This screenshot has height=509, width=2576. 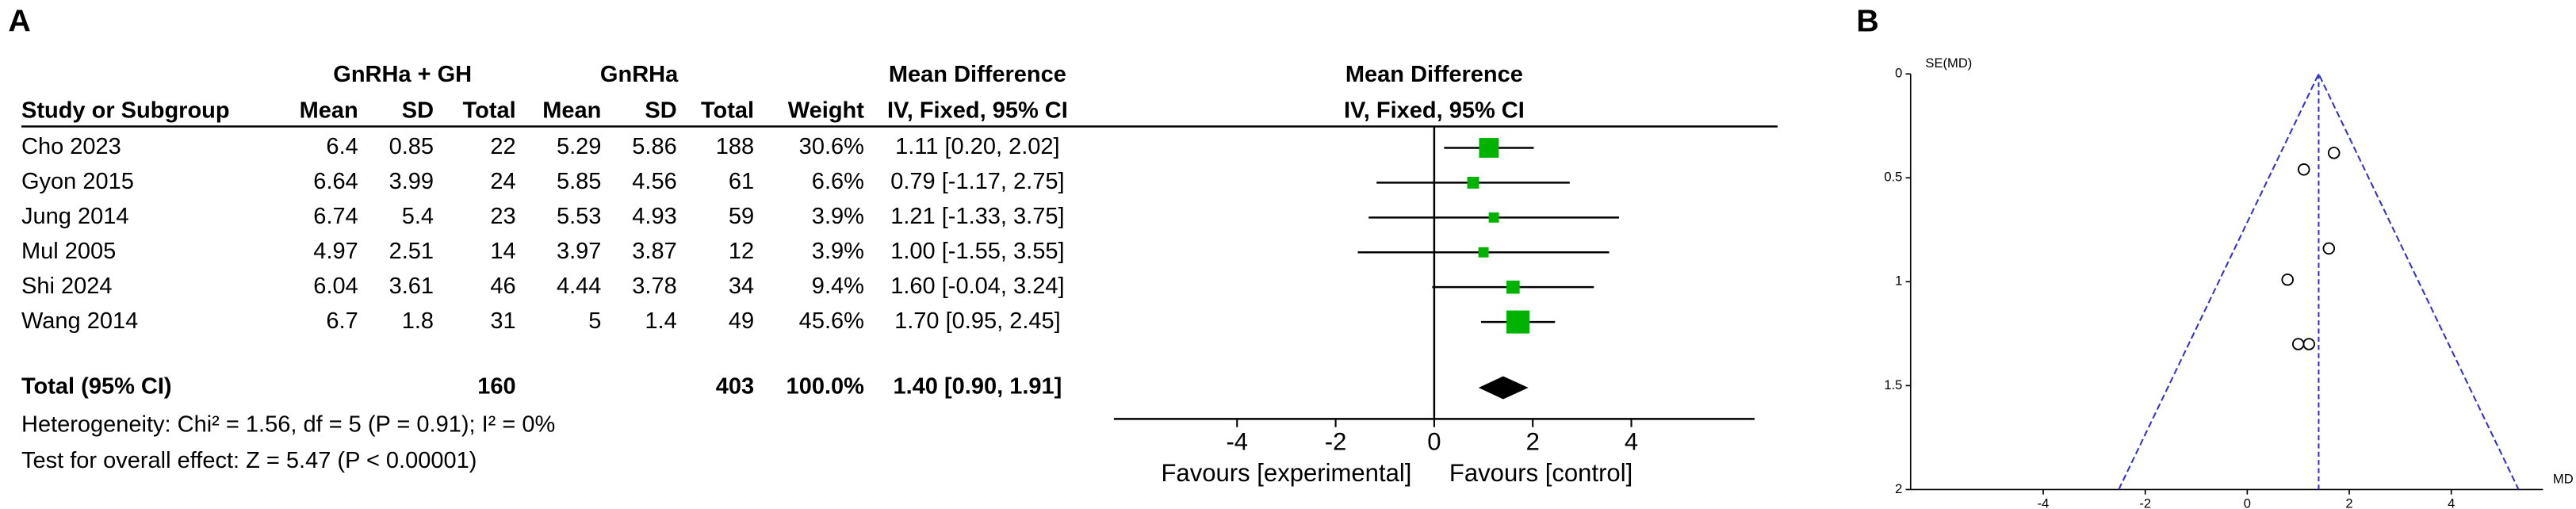 What do you see at coordinates (741, 286) in the screenshot?
I see `cell: 34` at bounding box center [741, 286].